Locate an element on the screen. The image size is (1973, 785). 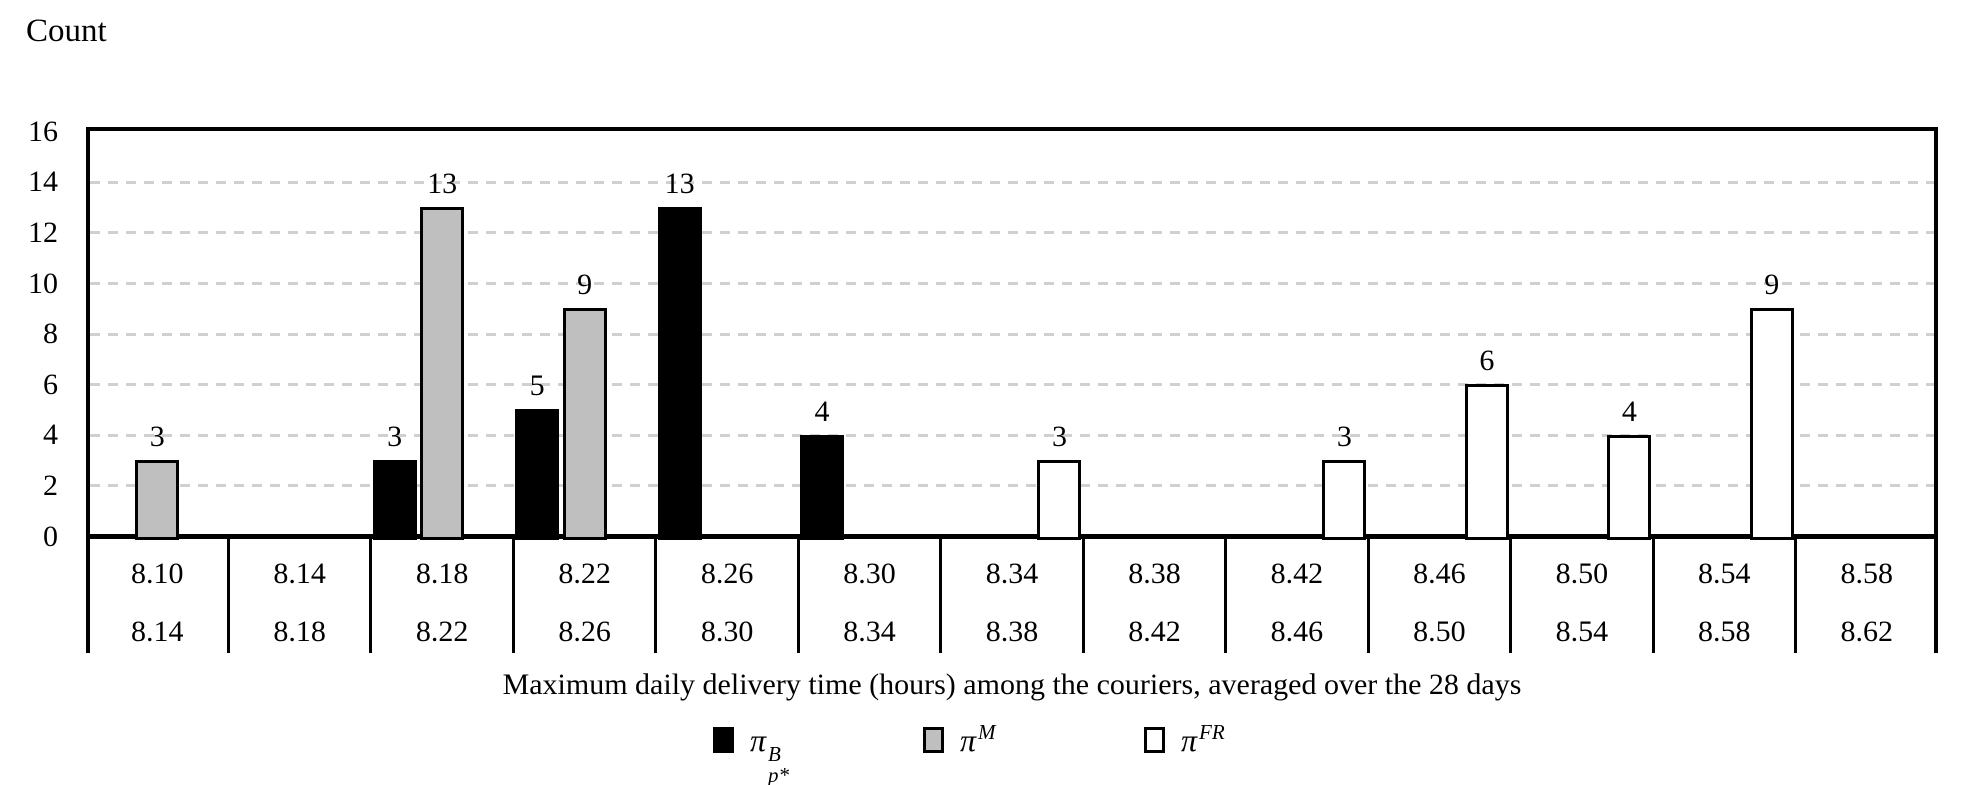
y-tick-label-8: 8 is located at coordinates (50, 334).